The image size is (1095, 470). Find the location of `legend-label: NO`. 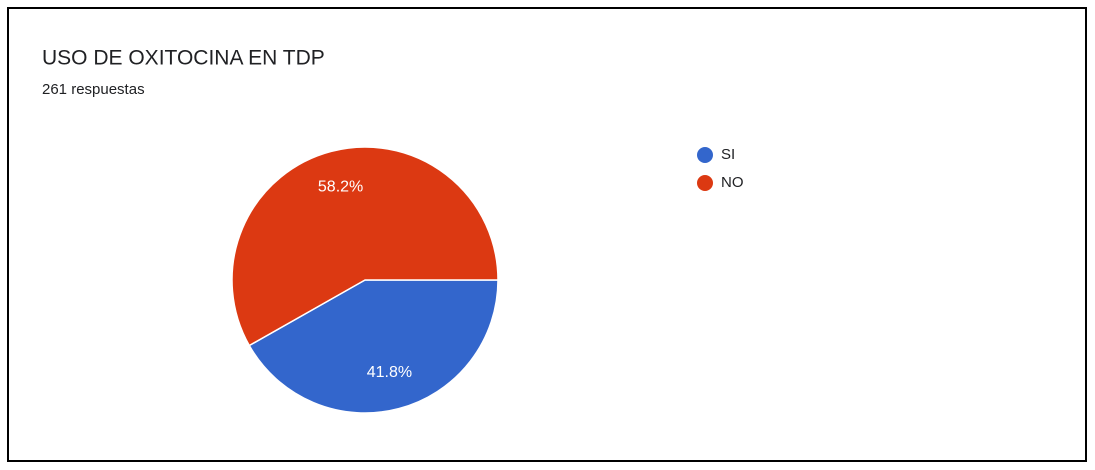

legend-label: NO is located at coordinates (732, 182).